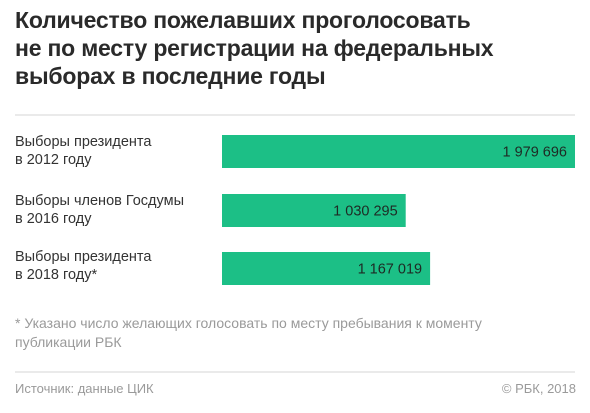 The height and width of the screenshot is (413, 590). Describe the element at coordinates (53, 219) in the screenshot. I see `category-label-2-line-2: в 2016 году` at that location.